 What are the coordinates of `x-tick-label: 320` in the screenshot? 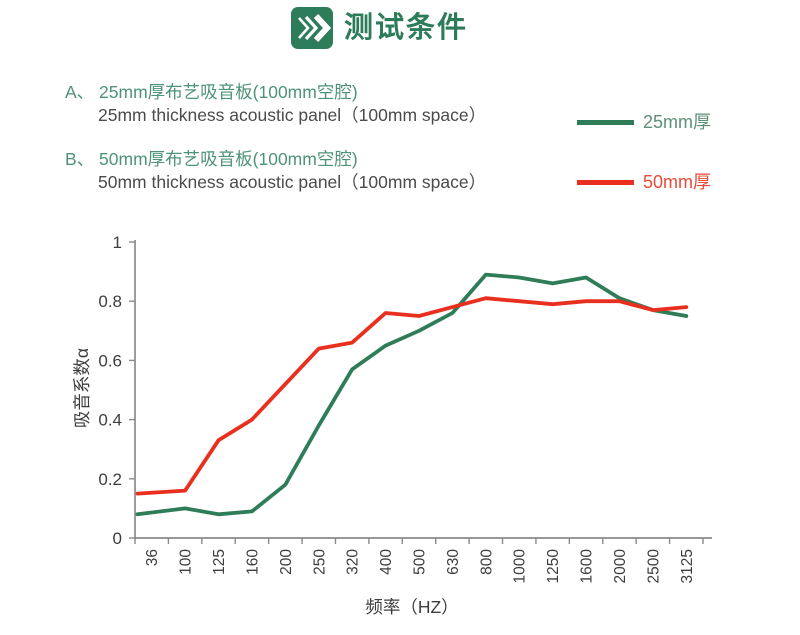 It's located at (353, 562).